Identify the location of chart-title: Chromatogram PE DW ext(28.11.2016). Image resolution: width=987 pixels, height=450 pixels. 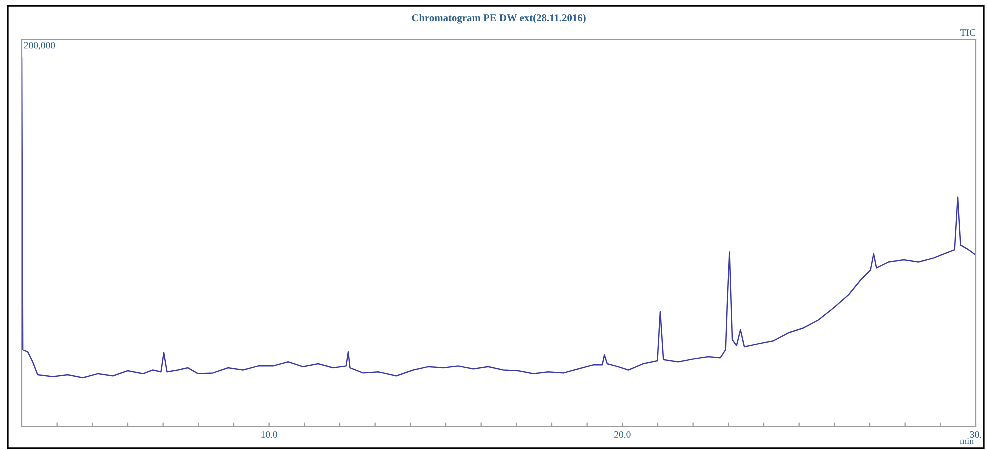
(499, 19).